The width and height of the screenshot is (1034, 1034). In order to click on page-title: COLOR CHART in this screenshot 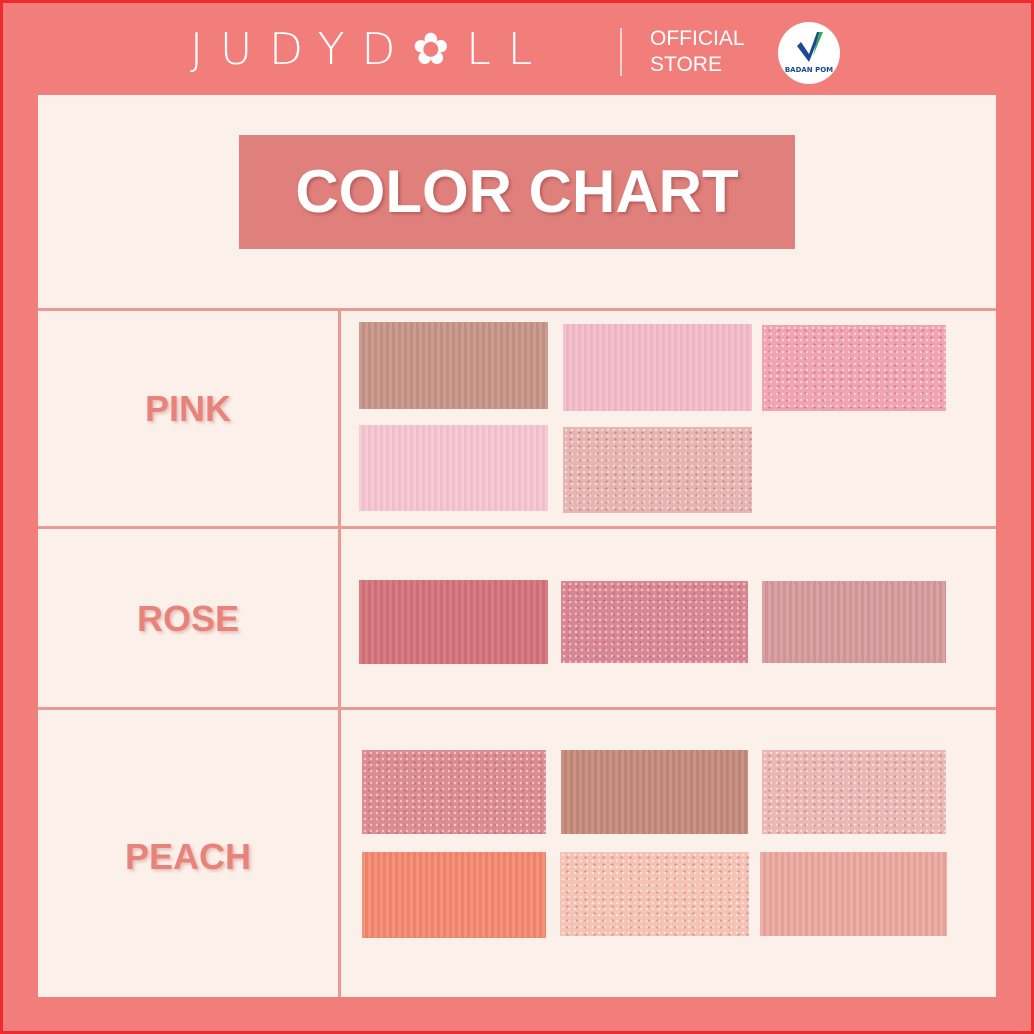, I will do `click(517, 192)`.